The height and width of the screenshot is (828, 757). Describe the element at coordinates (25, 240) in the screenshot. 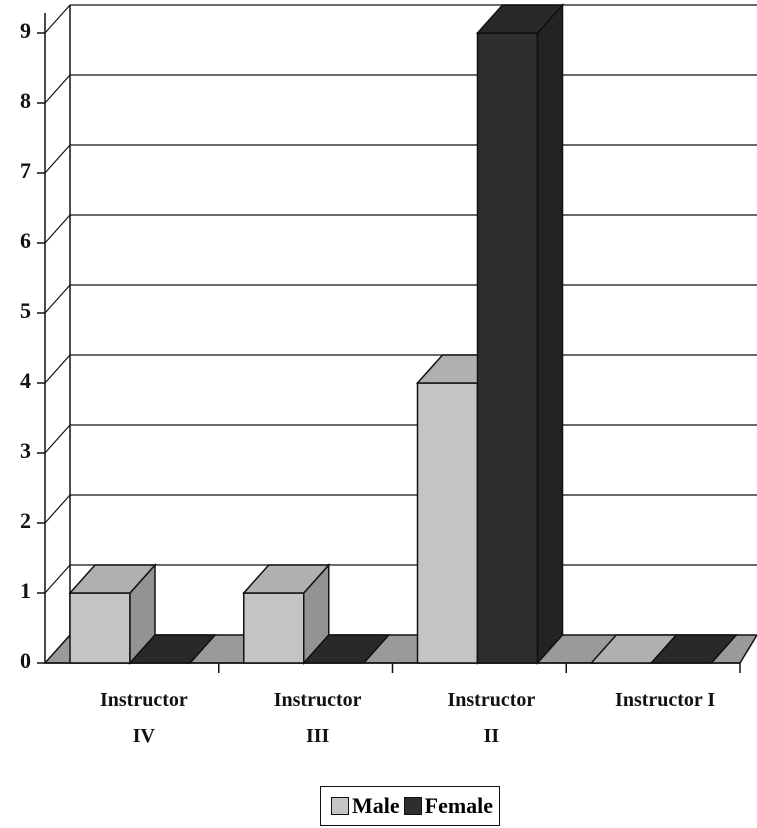

I see `y-tick-label: 6` at that location.